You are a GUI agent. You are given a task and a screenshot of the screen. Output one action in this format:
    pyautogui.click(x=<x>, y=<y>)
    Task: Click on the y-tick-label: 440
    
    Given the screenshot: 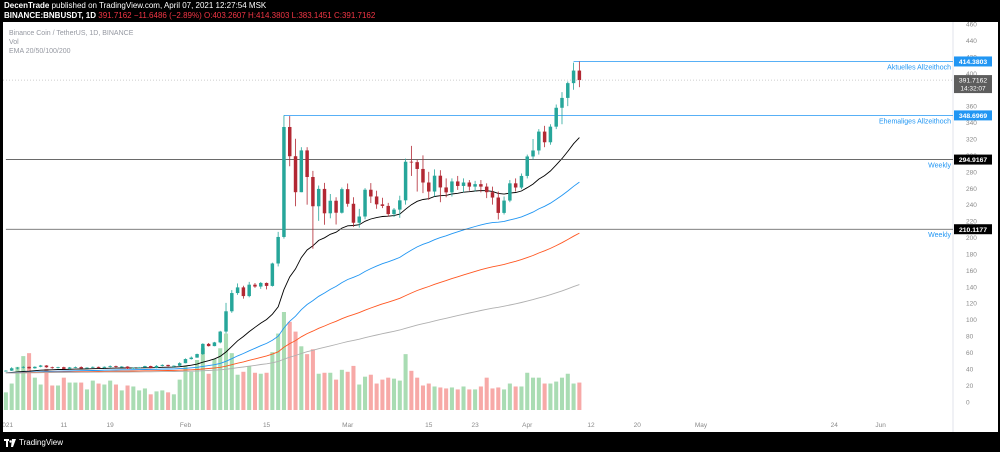 What is the action you would take?
    pyautogui.click(x=971, y=41)
    